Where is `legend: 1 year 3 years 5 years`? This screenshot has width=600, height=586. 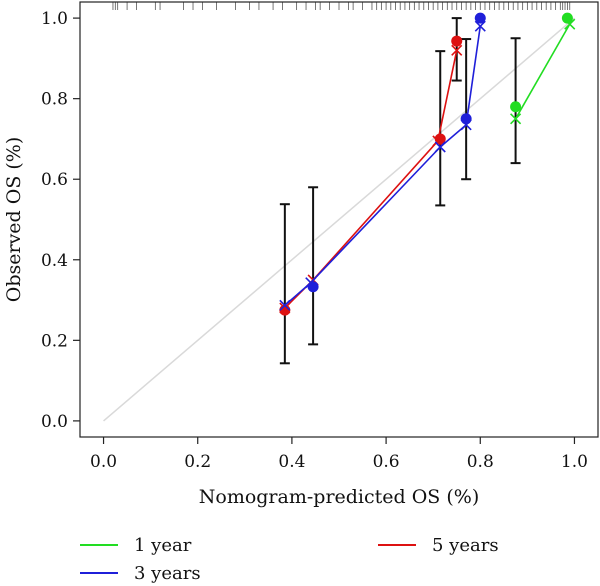
legend: 1 year 3 years 5 years is located at coordinates (289, 559).